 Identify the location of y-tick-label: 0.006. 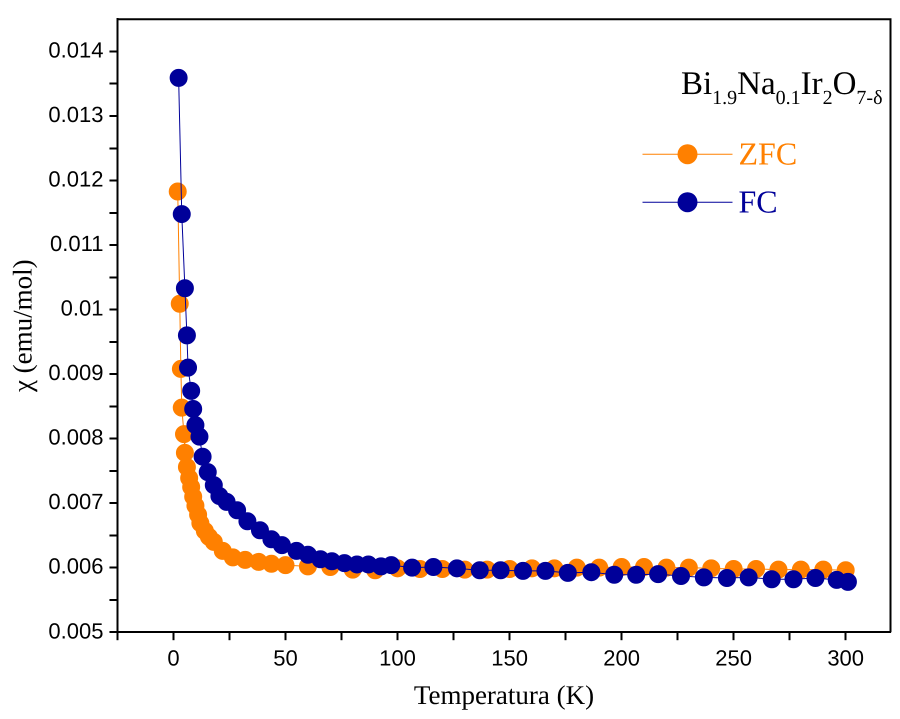
(76, 566).